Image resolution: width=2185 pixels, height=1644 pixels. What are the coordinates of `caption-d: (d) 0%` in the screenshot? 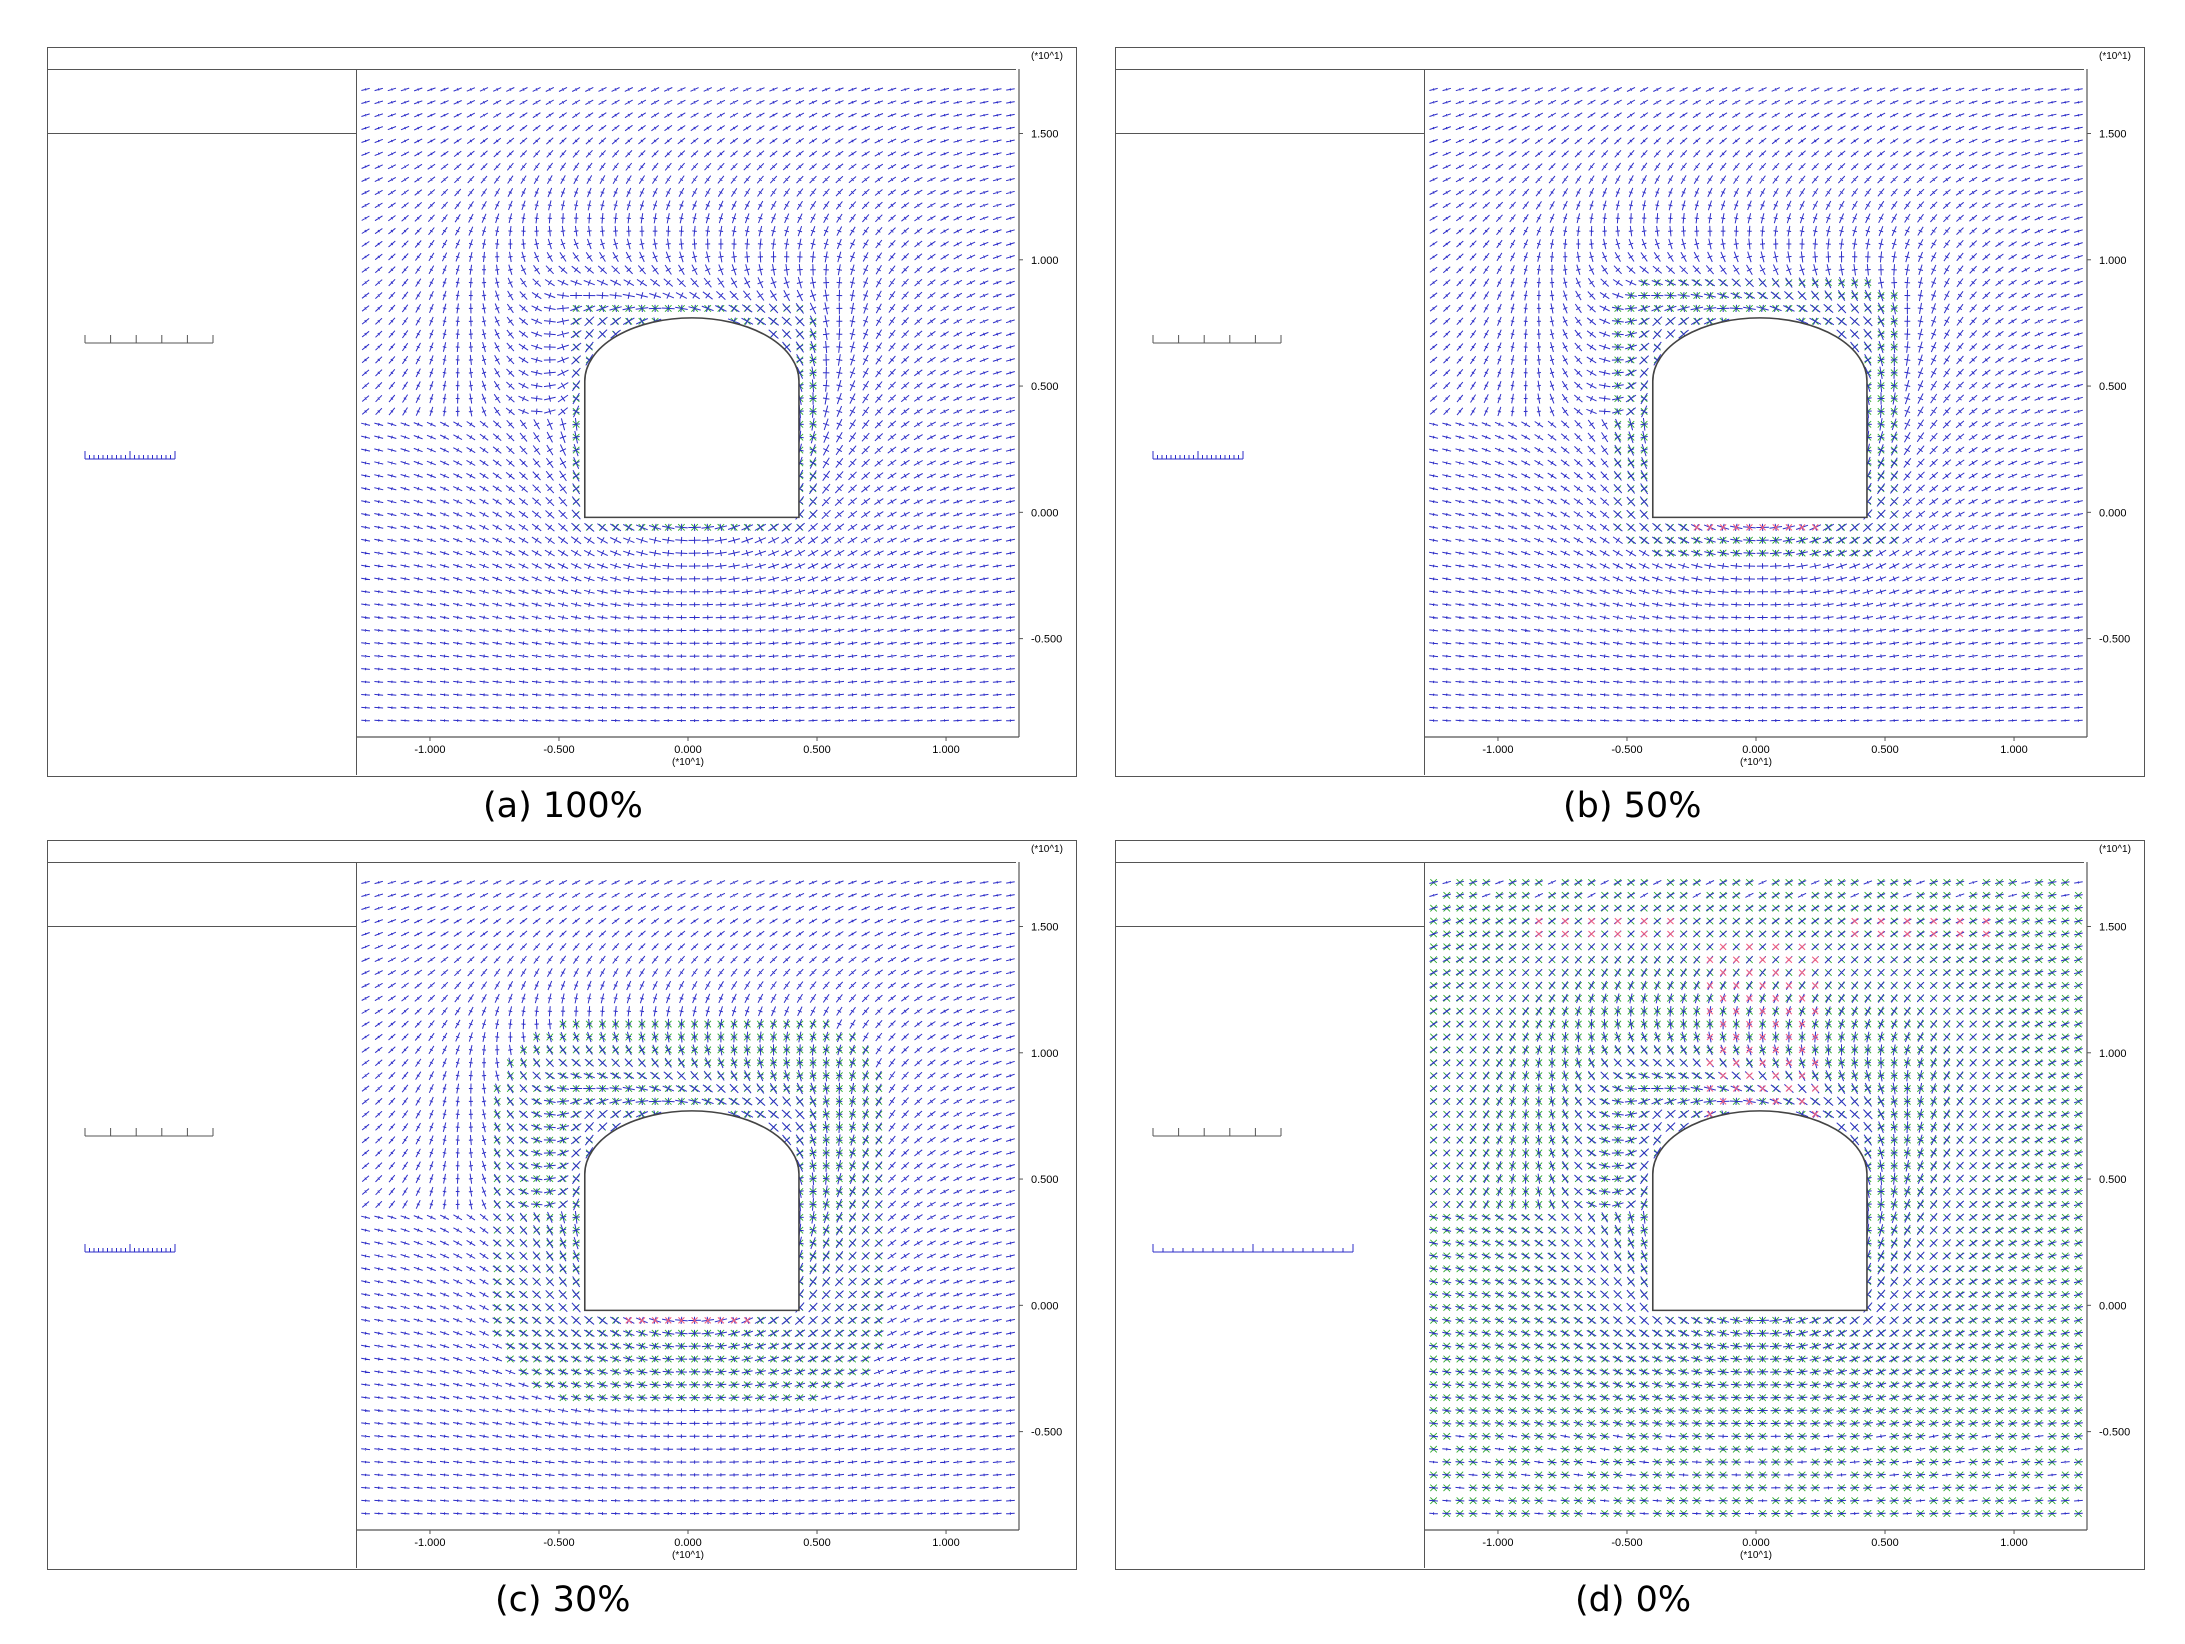 It's located at (1633, 1600).